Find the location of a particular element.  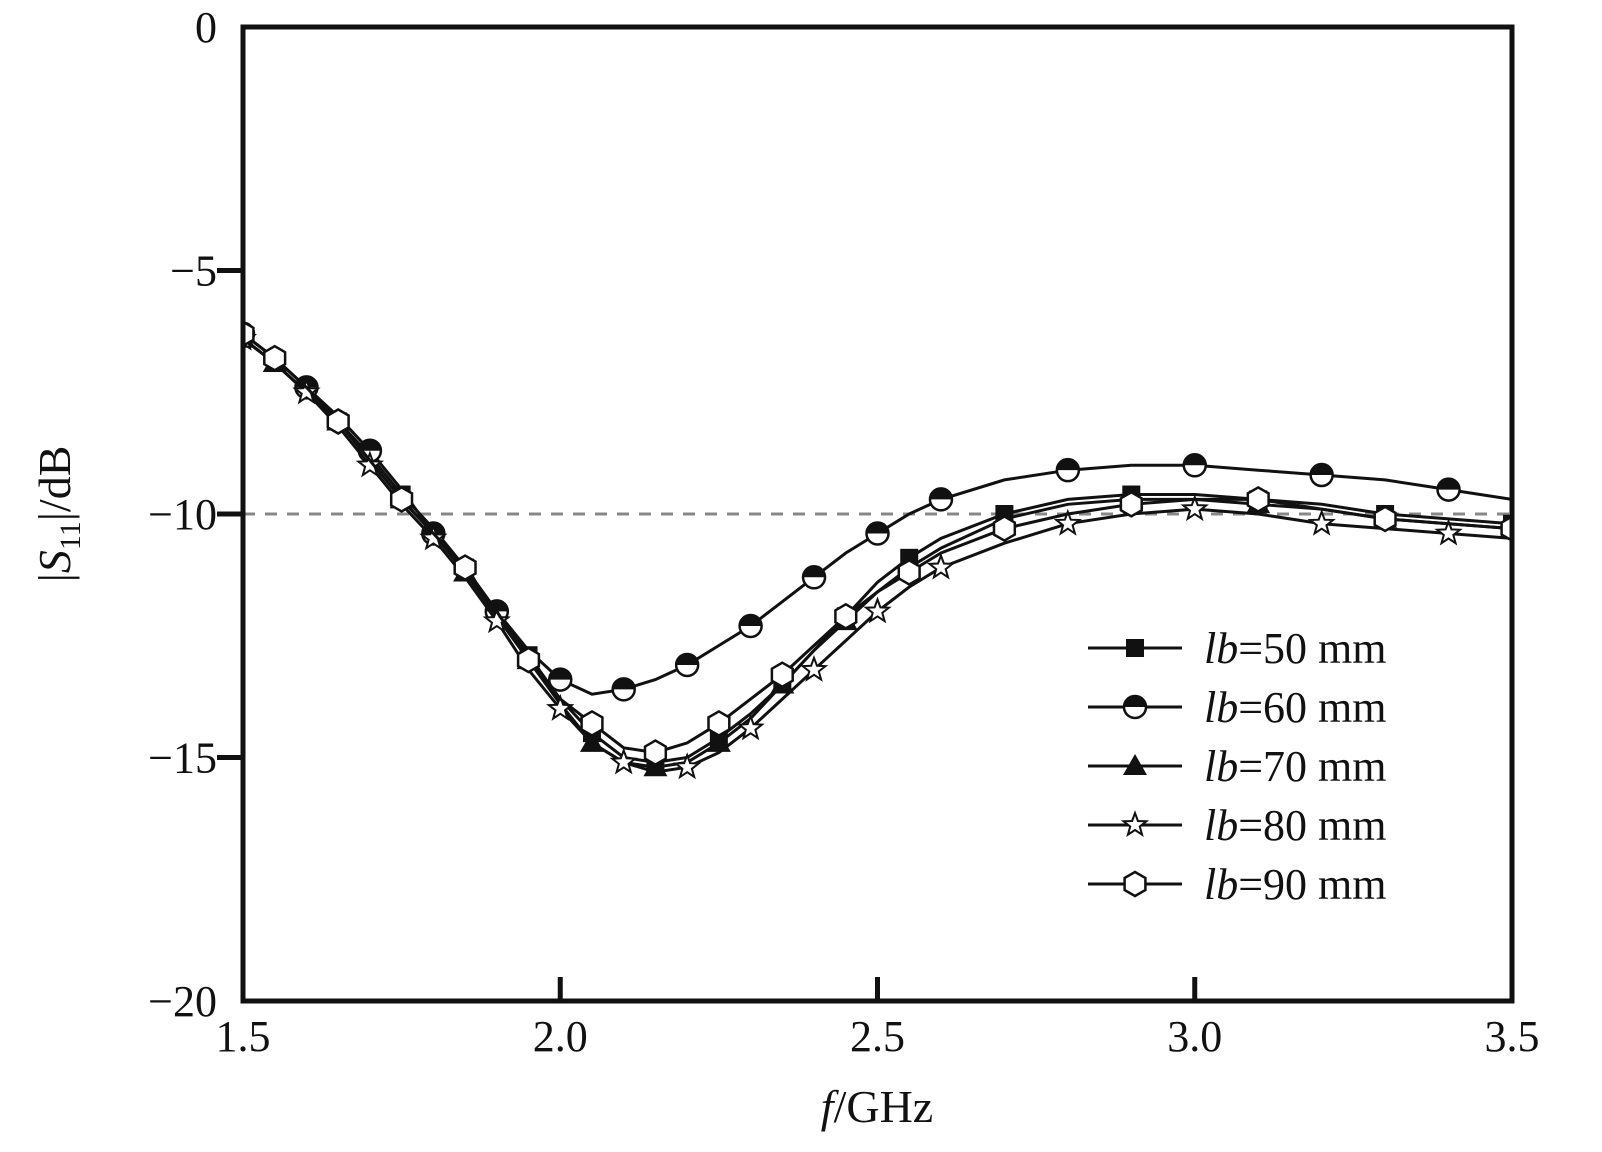

y-axis-title-italic: S is located at coordinates (54, 561).